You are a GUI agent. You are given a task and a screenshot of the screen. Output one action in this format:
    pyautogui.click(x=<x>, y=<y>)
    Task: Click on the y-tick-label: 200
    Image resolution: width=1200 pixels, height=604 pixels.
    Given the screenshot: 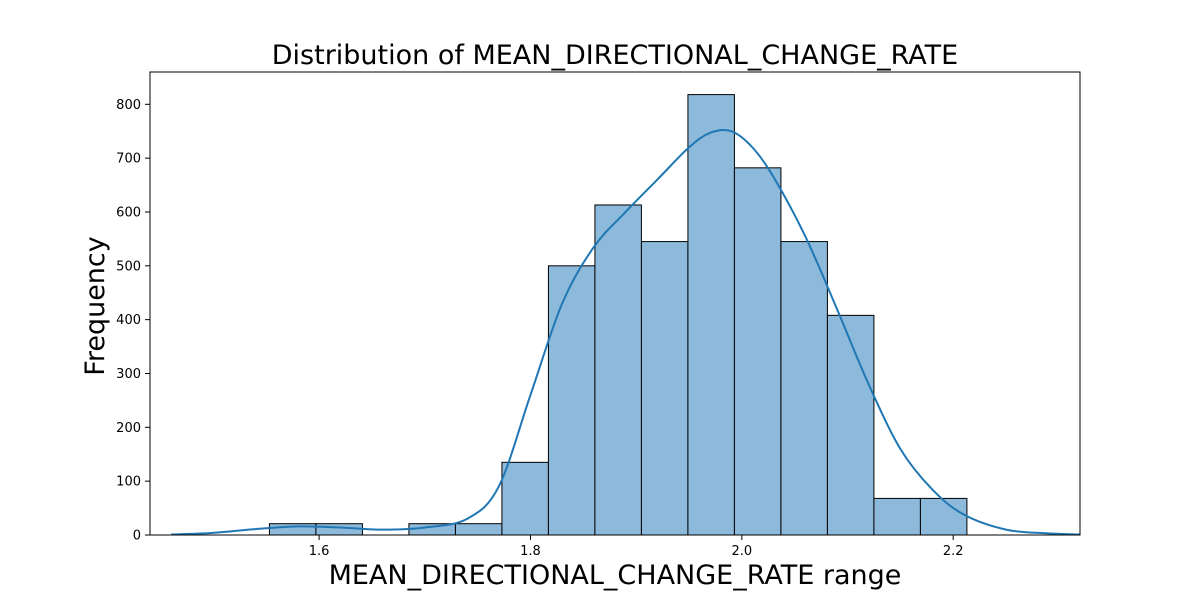 What is the action you would take?
    pyautogui.click(x=128, y=428)
    